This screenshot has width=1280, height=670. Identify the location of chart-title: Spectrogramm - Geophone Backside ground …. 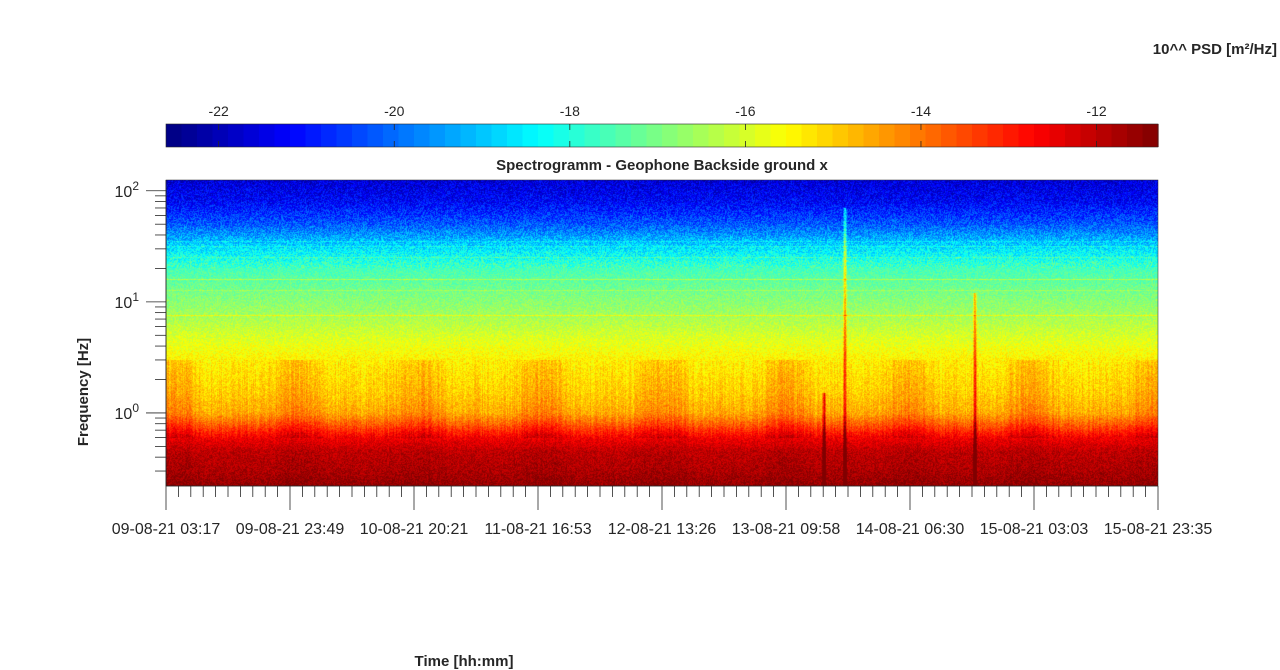
(662, 165).